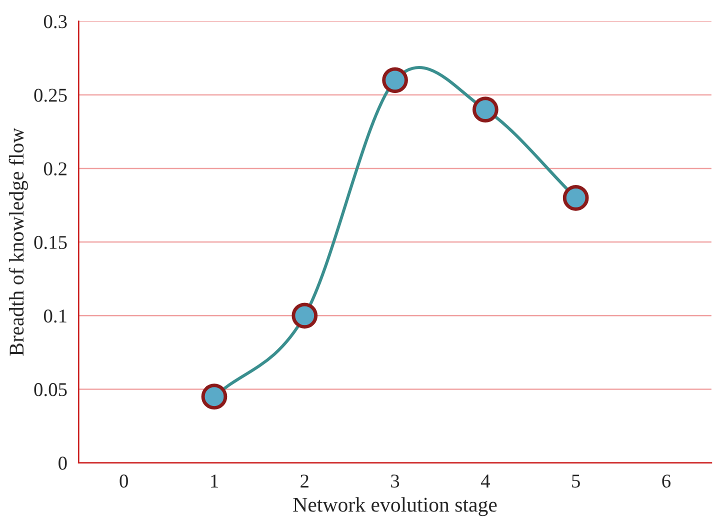 The height and width of the screenshot is (532, 715). I want to click on x-tick-label: 4, so click(485, 481).